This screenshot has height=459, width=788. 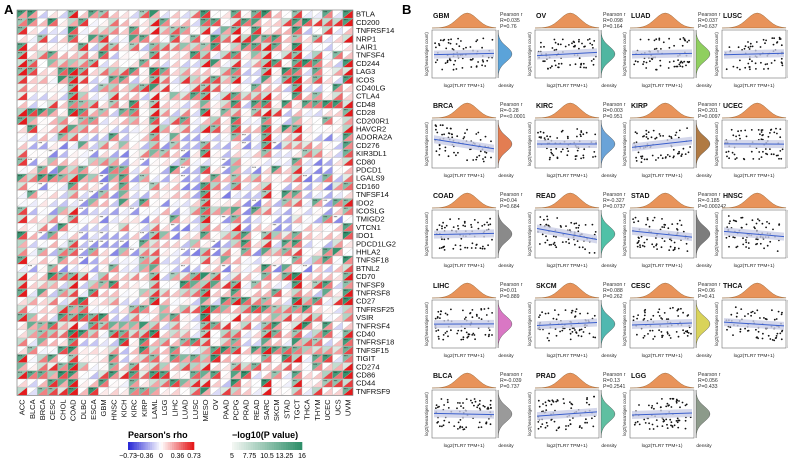 I want to click on rho-legend-swatch, so click(x=164, y=446).